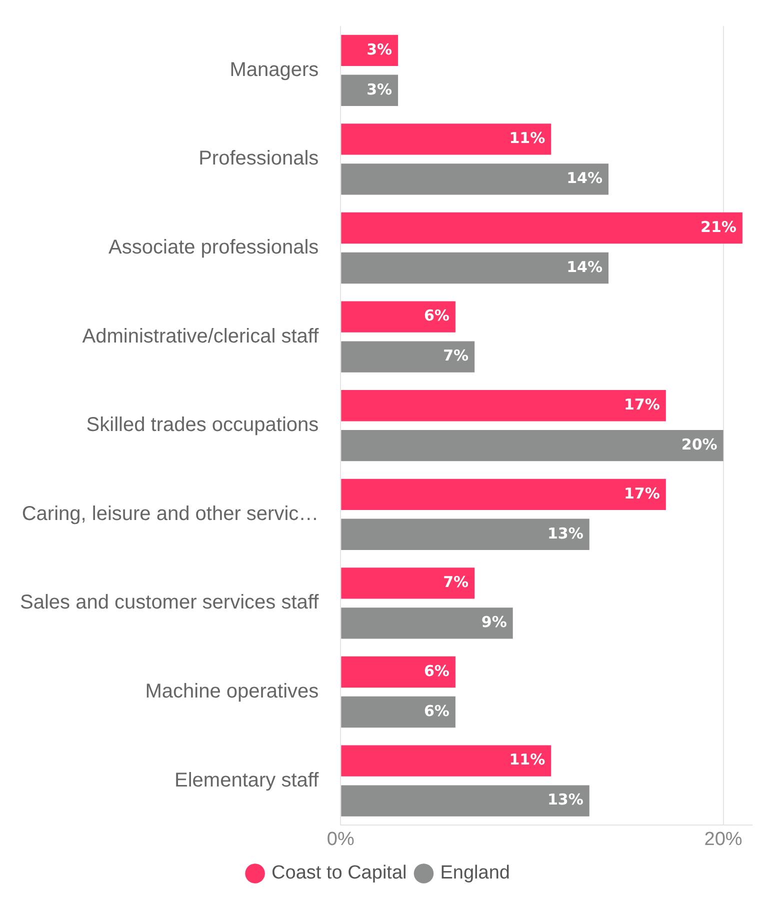 The height and width of the screenshot is (899, 774). I want to click on y-tick-label: Associate professionals, so click(213, 247).